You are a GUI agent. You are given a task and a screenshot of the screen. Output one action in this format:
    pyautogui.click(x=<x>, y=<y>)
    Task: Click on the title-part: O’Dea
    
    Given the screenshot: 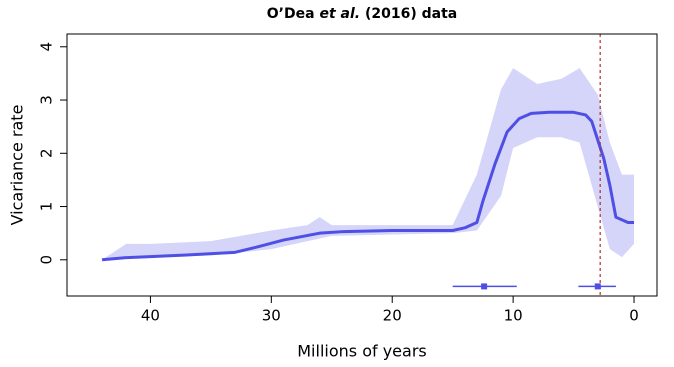 What is the action you would take?
    pyautogui.click(x=291, y=14)
    